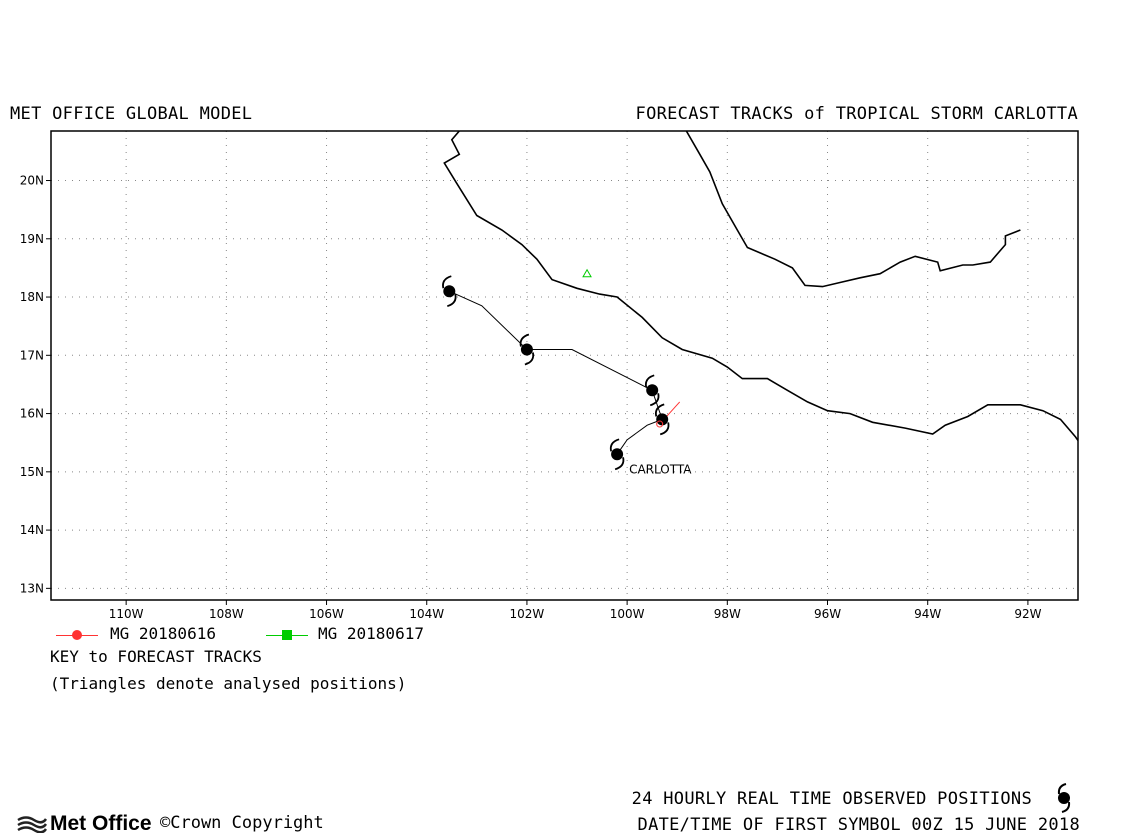 The height and width of the screenshot is (840, 1130). I want to click on tick-label-lon: 92W, so click(1027, 614).